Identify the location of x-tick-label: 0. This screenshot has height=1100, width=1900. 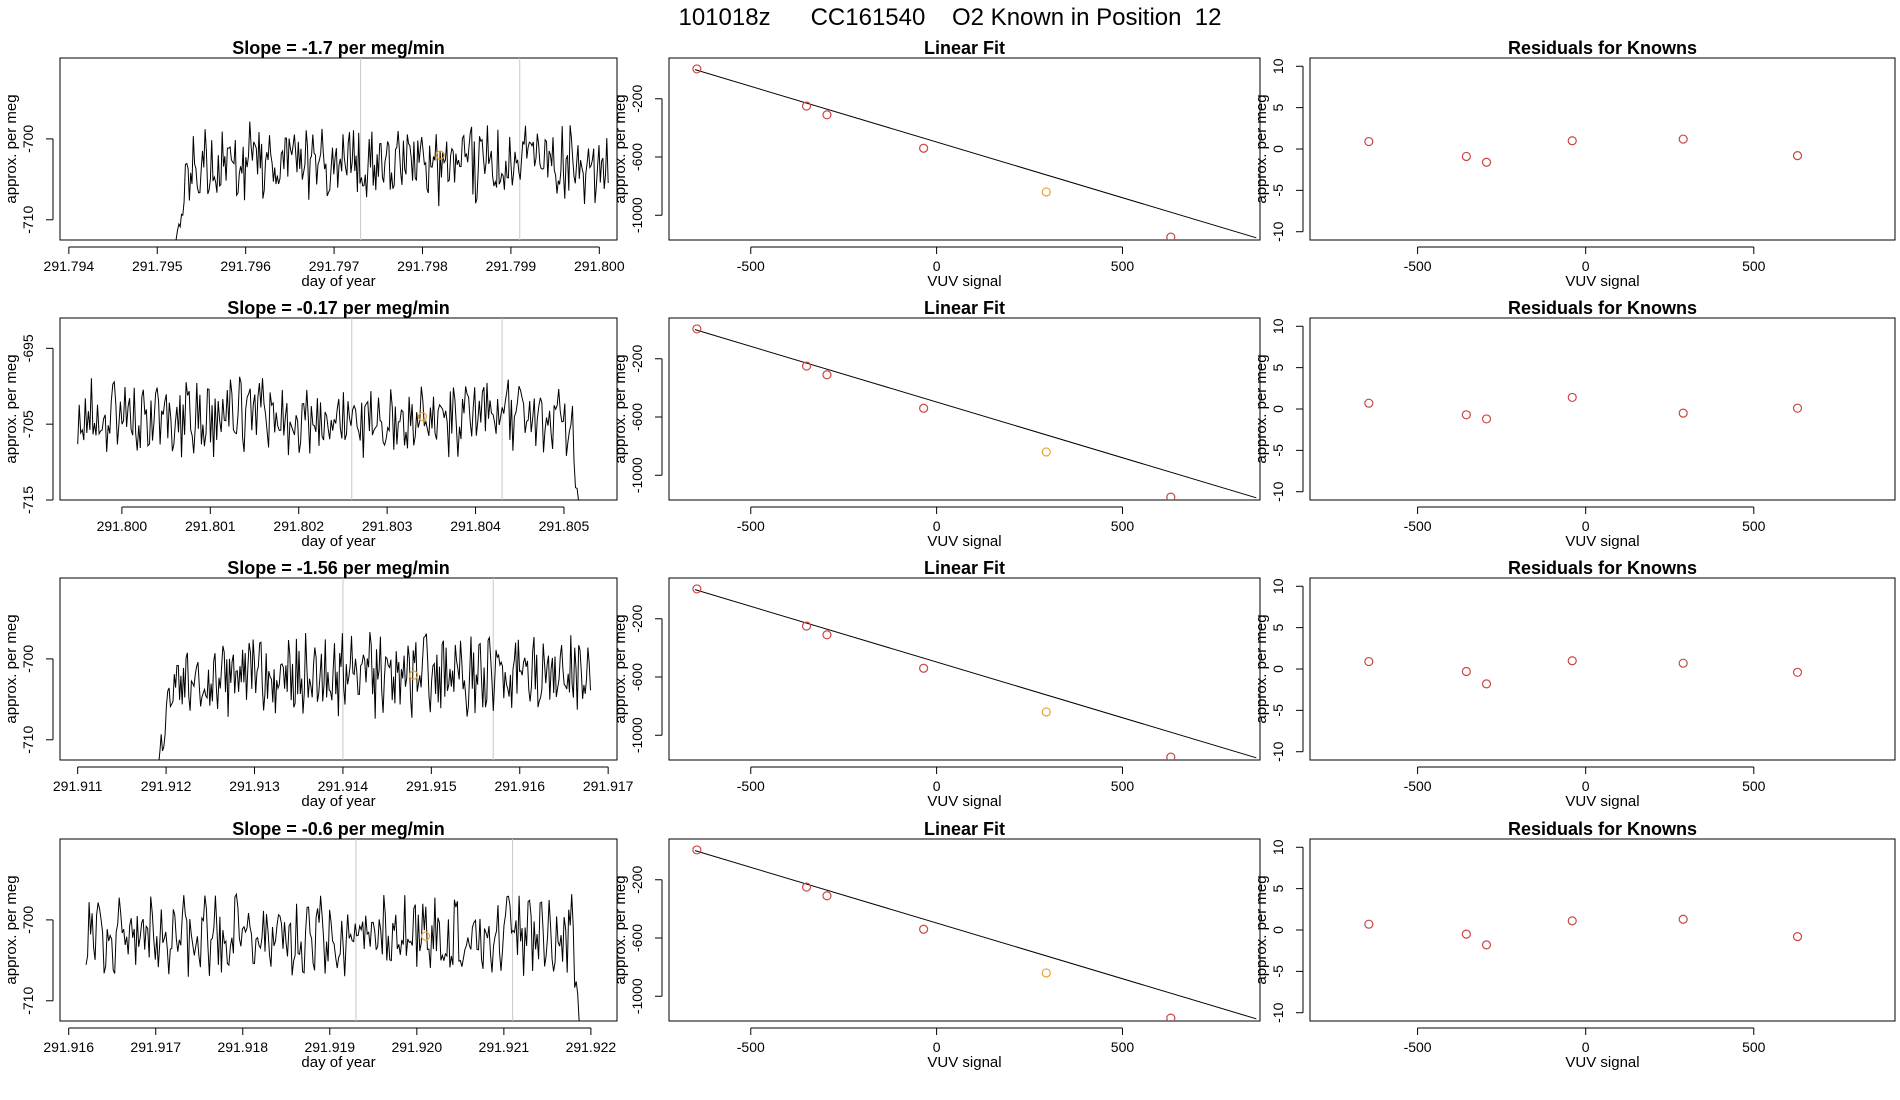
(1586, 1047).